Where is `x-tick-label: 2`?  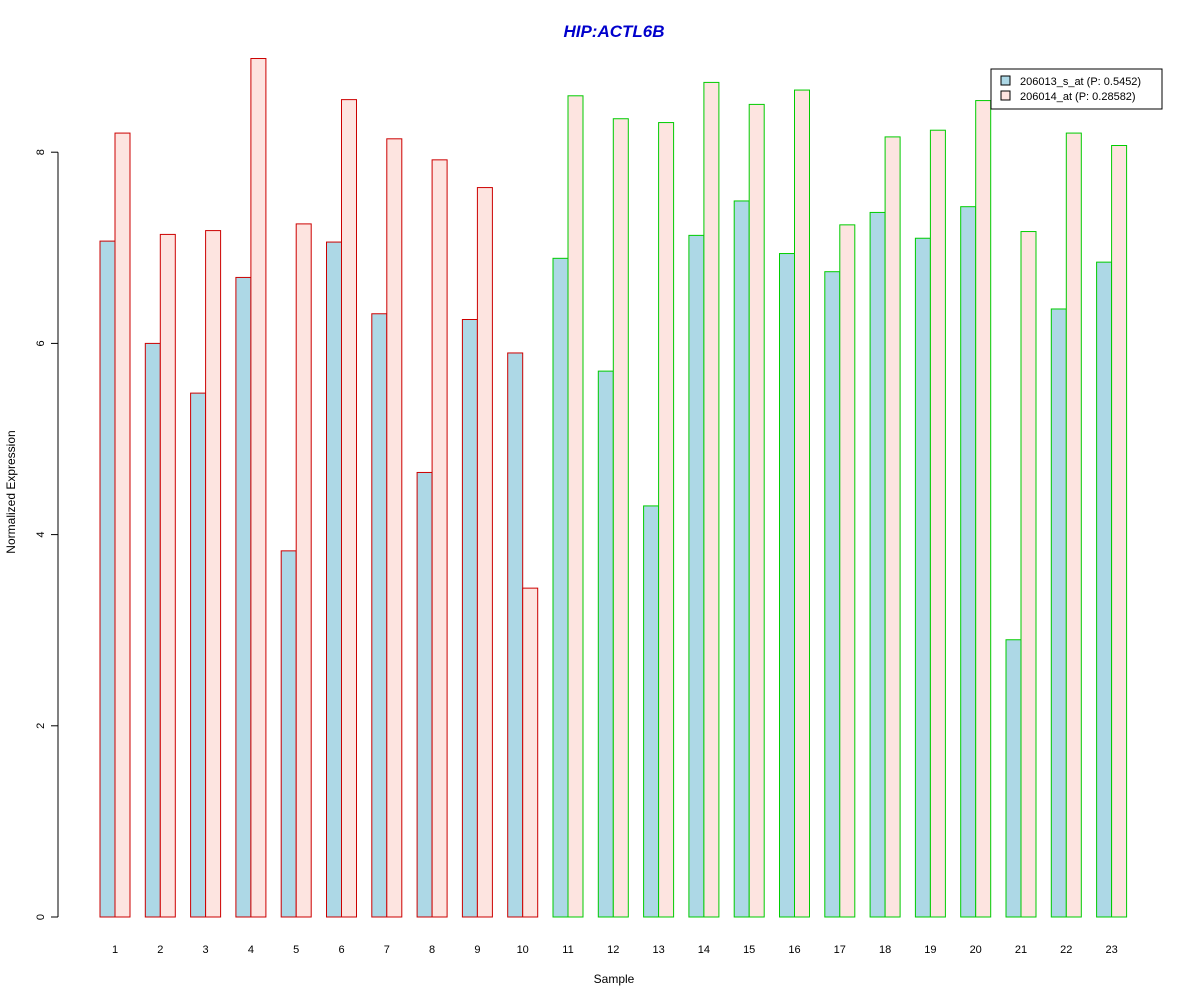 x-tick-label: 2 is located at coordinates (160, 950).